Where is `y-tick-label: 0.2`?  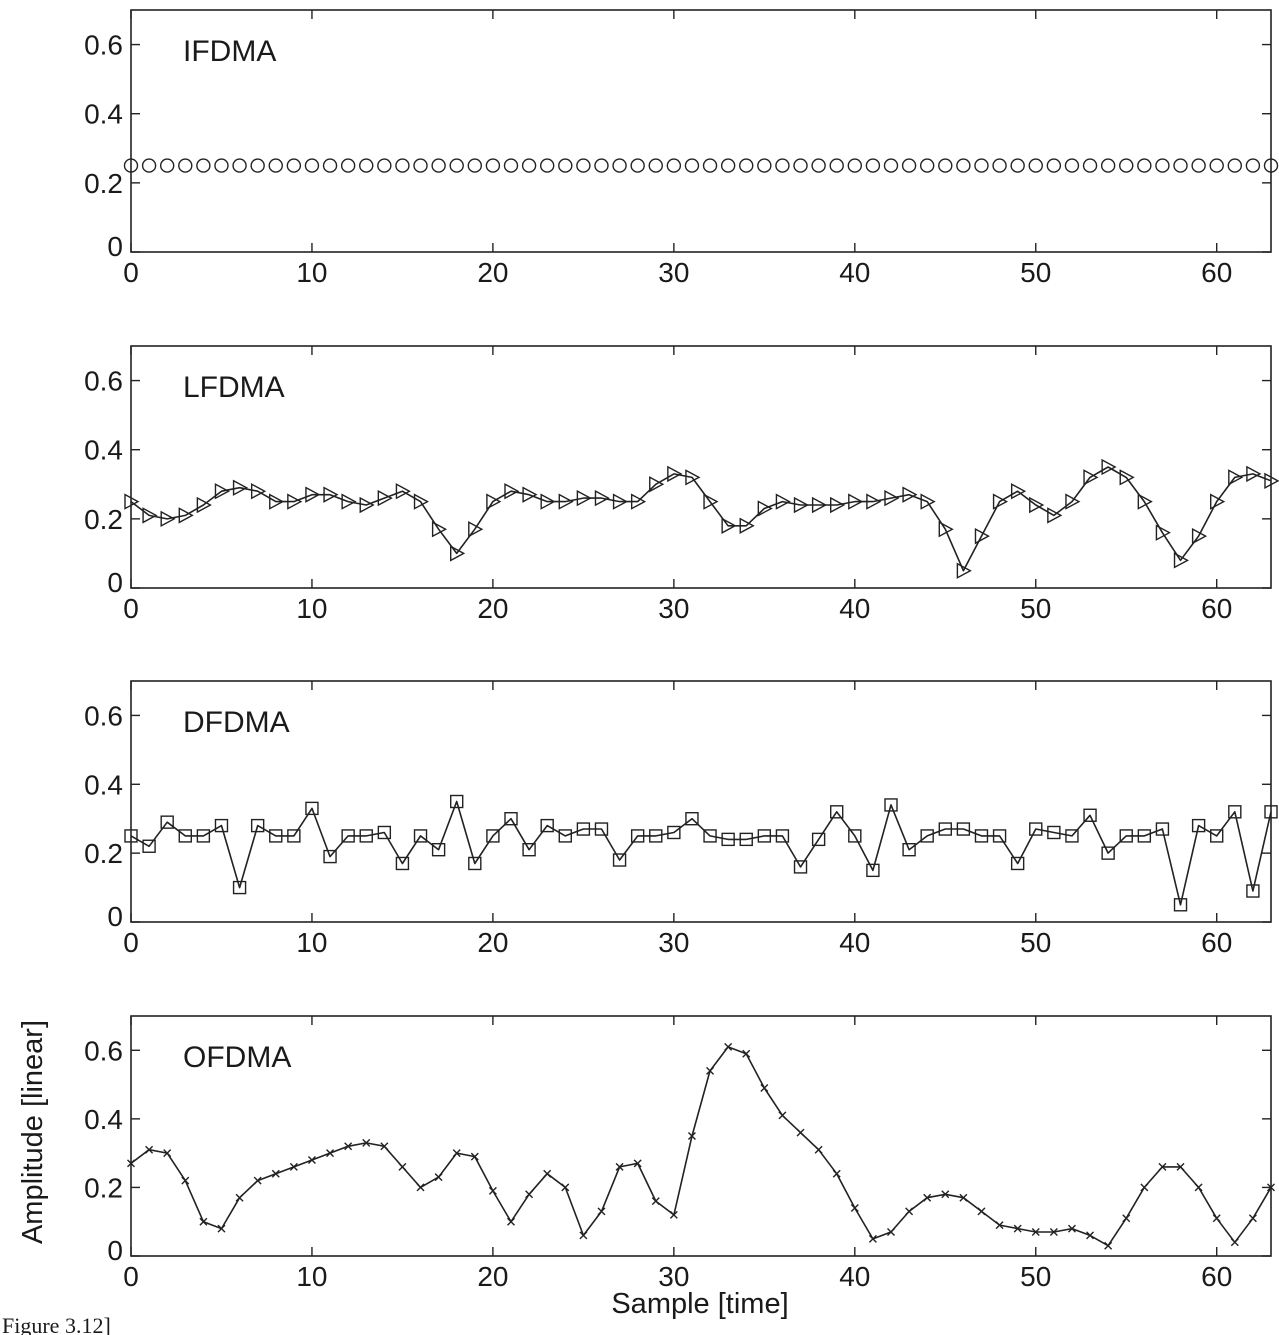
y-tick-label: 0.2 is located at coordinates (103, 183).